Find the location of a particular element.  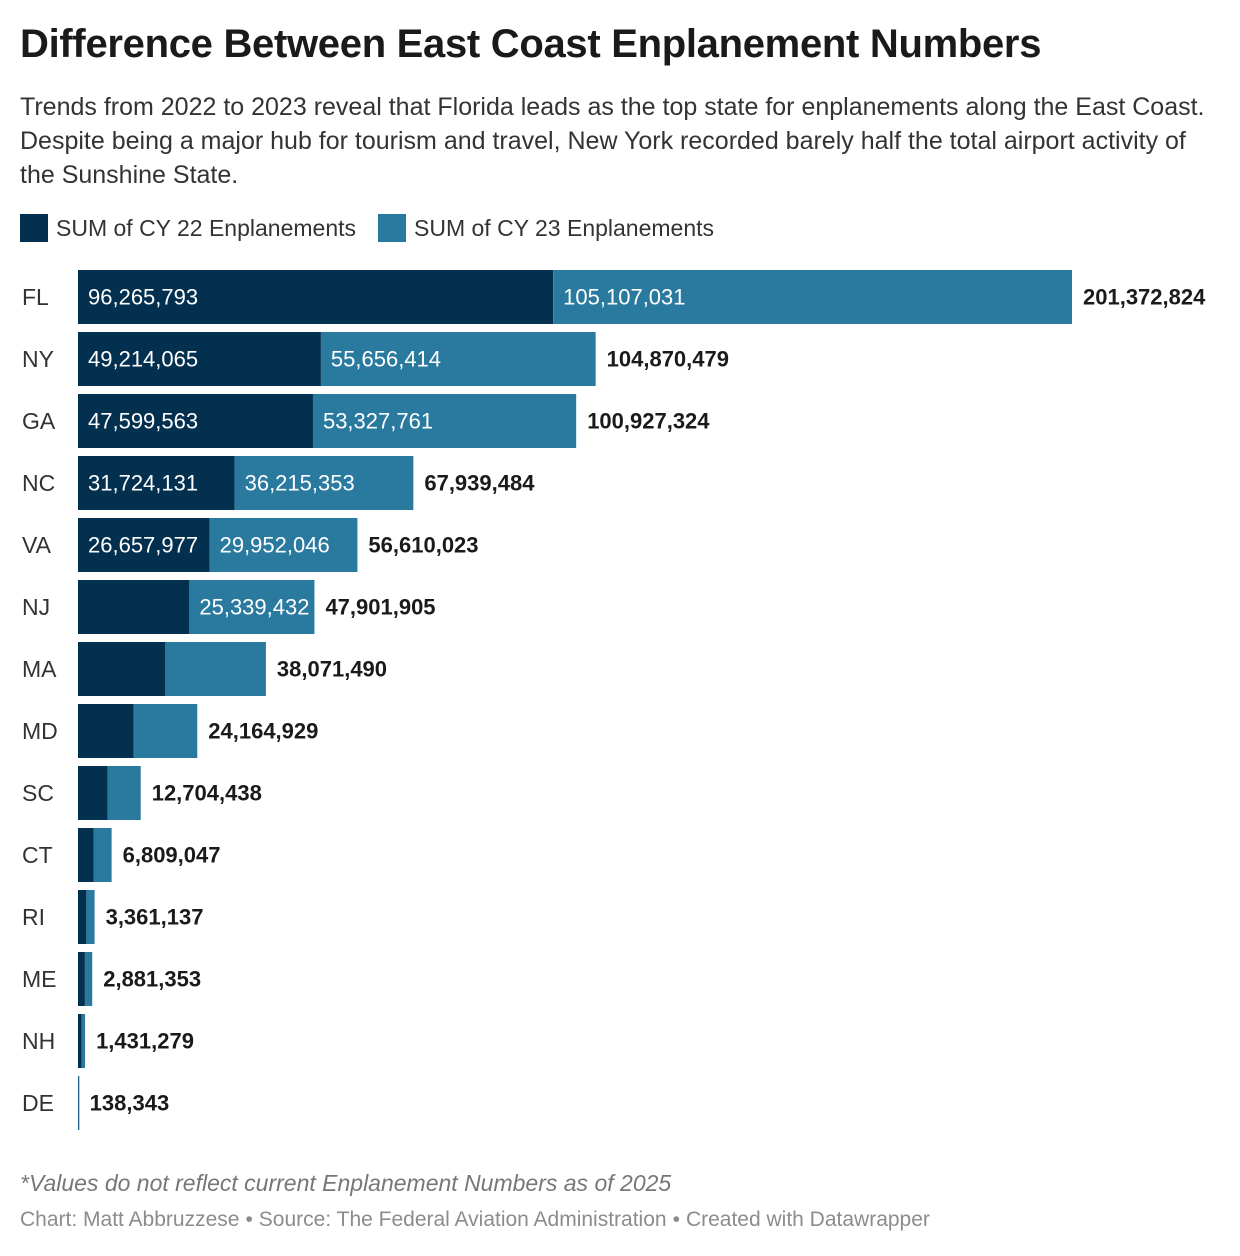

bar-value-label: 26,657,977 is located at coordinates (143, 545).